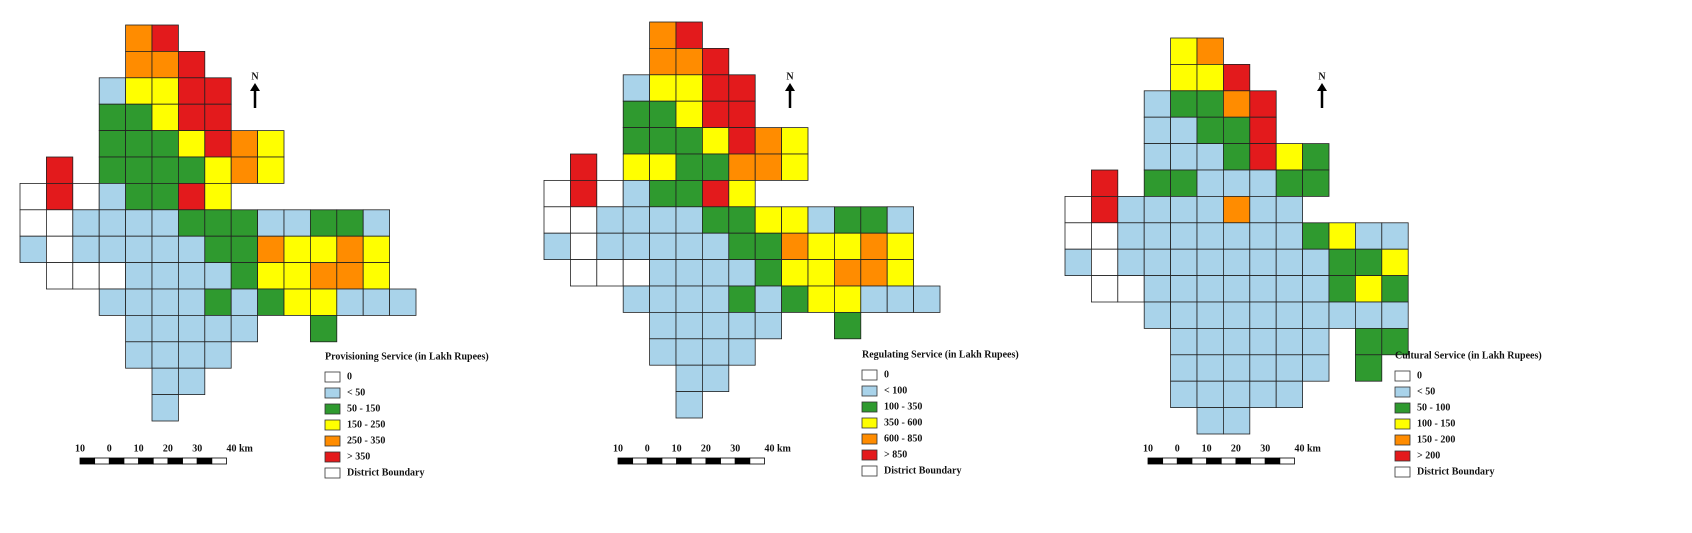 This screenshot has height=533, width=1692. I want to click on scale-label: 10, so click(677, 448).